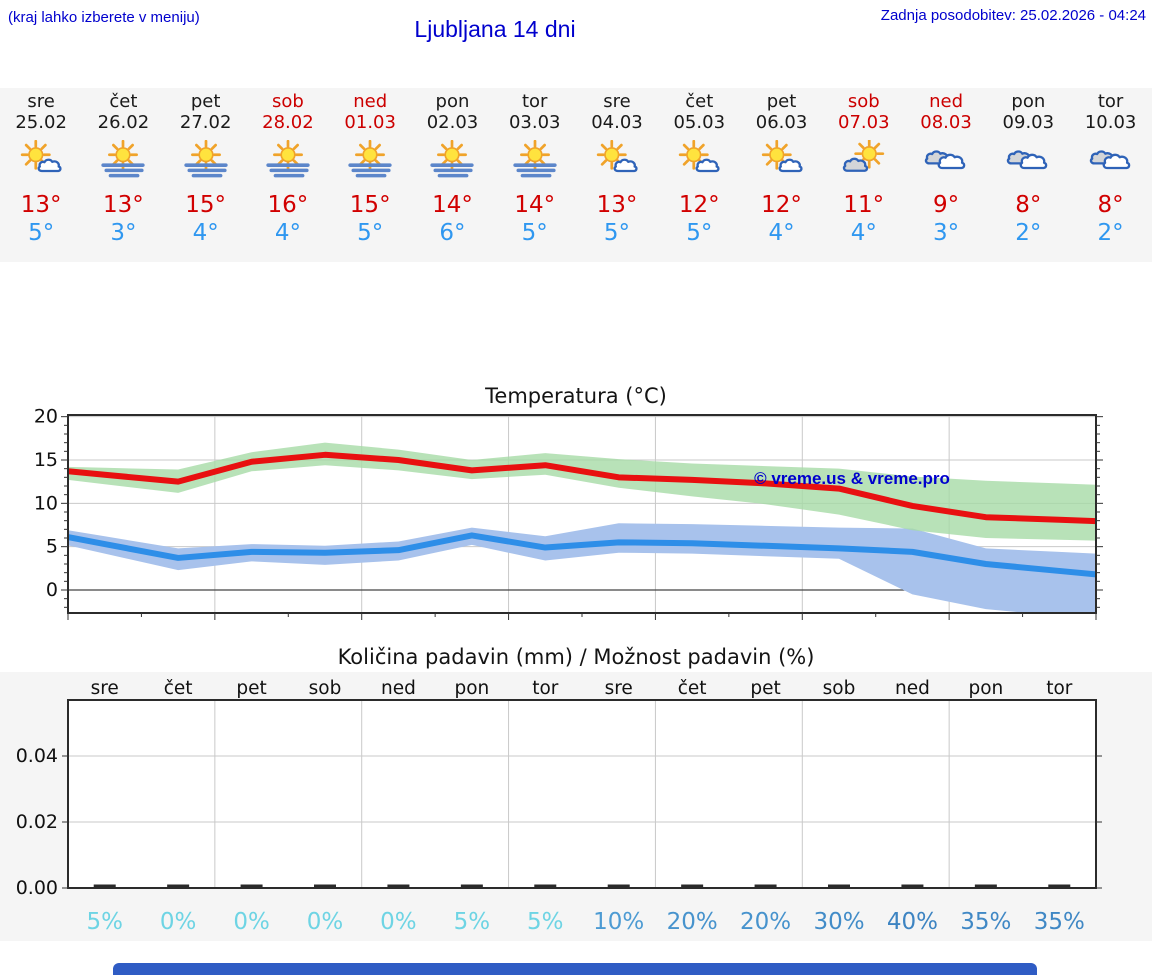  What do you see at coordinates (945, 160) in the screenshot?
I see `clouds-icon` at bounding box center [945, 160].